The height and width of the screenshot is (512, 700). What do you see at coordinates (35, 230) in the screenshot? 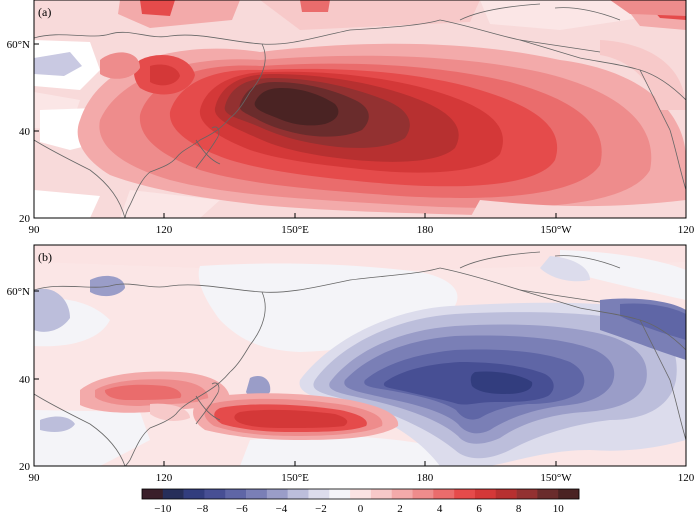
I see `panel-a-x-tick-90: 90` at bounding box center [35, 230].